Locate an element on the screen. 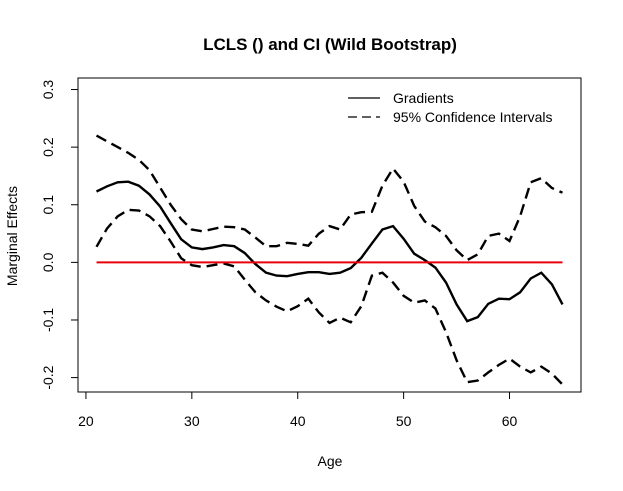 This screenshot has width=623, height=491. y-tick-label: 0.2 is located at coordinates (48, 147).